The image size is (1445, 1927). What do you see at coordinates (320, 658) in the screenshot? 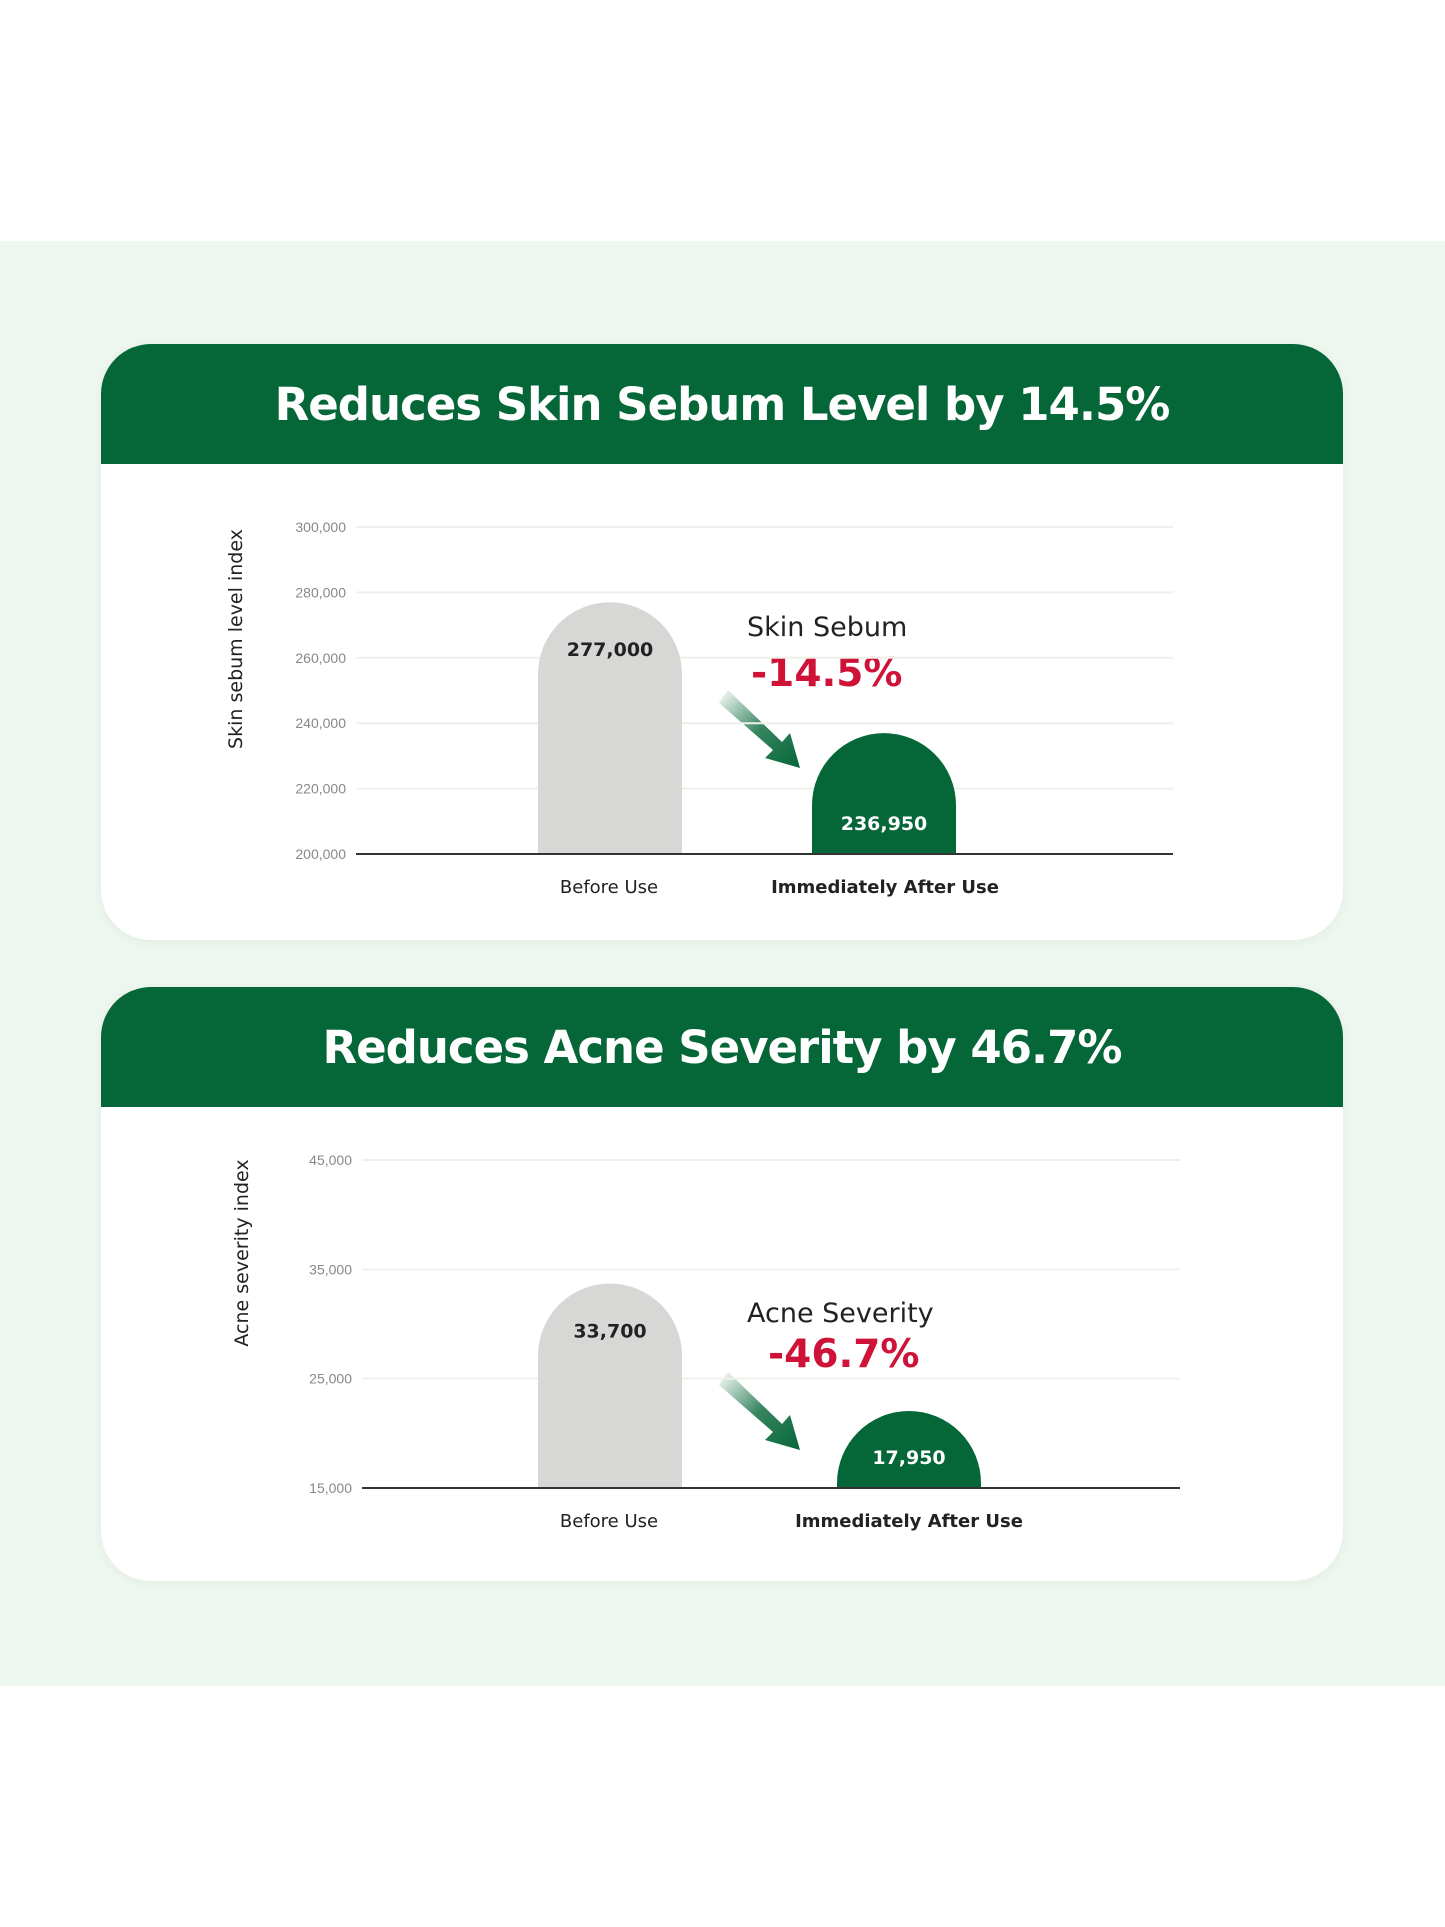
I see `y-tick-label: 260,000` at bounding box center [320, 658].